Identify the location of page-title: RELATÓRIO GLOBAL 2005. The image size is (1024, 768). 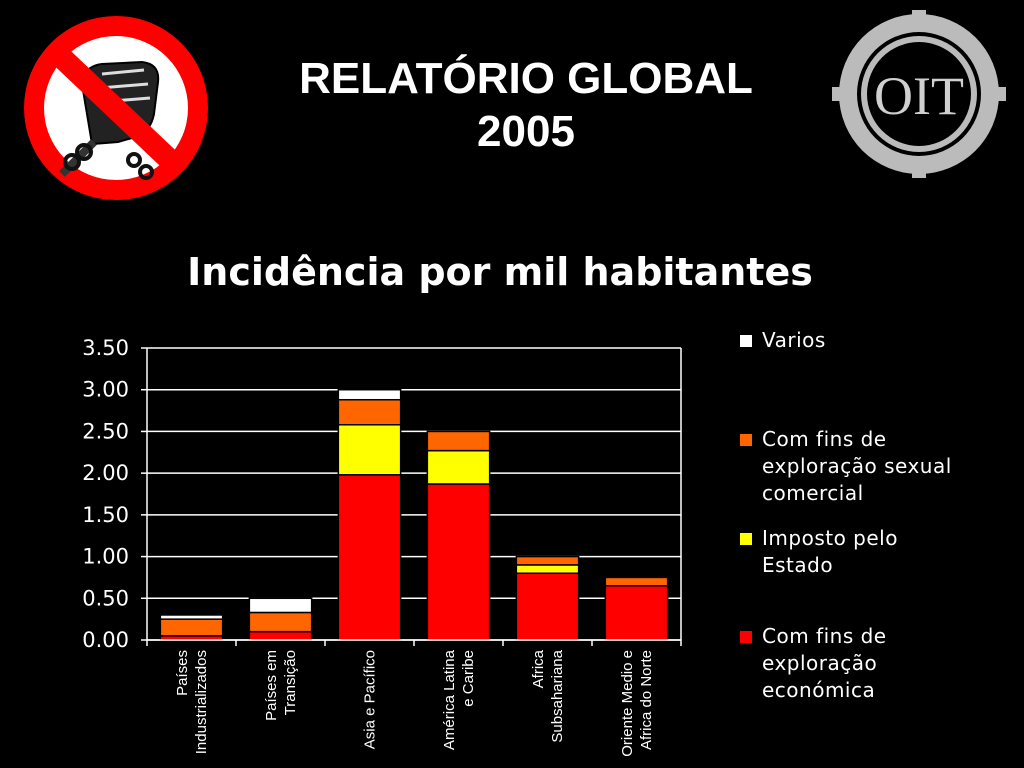
(526, 105).